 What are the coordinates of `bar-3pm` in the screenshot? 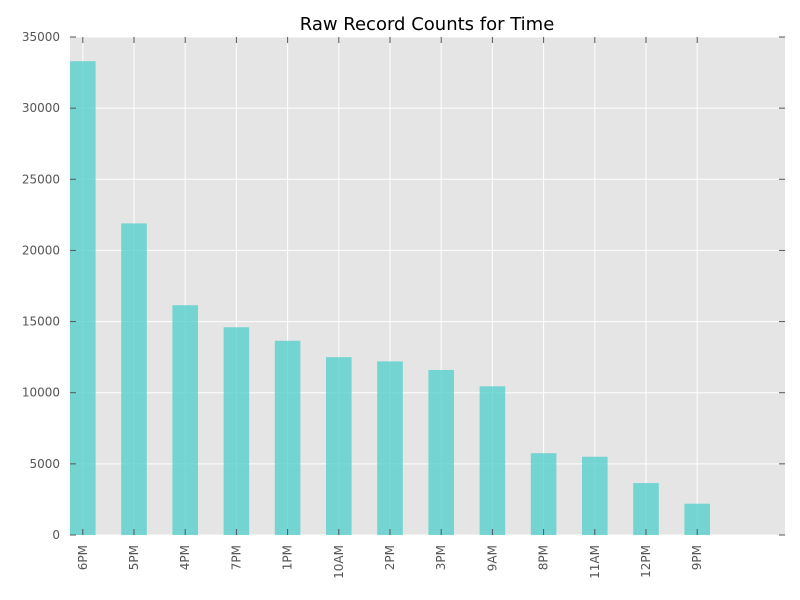 It's located at (441, 452).